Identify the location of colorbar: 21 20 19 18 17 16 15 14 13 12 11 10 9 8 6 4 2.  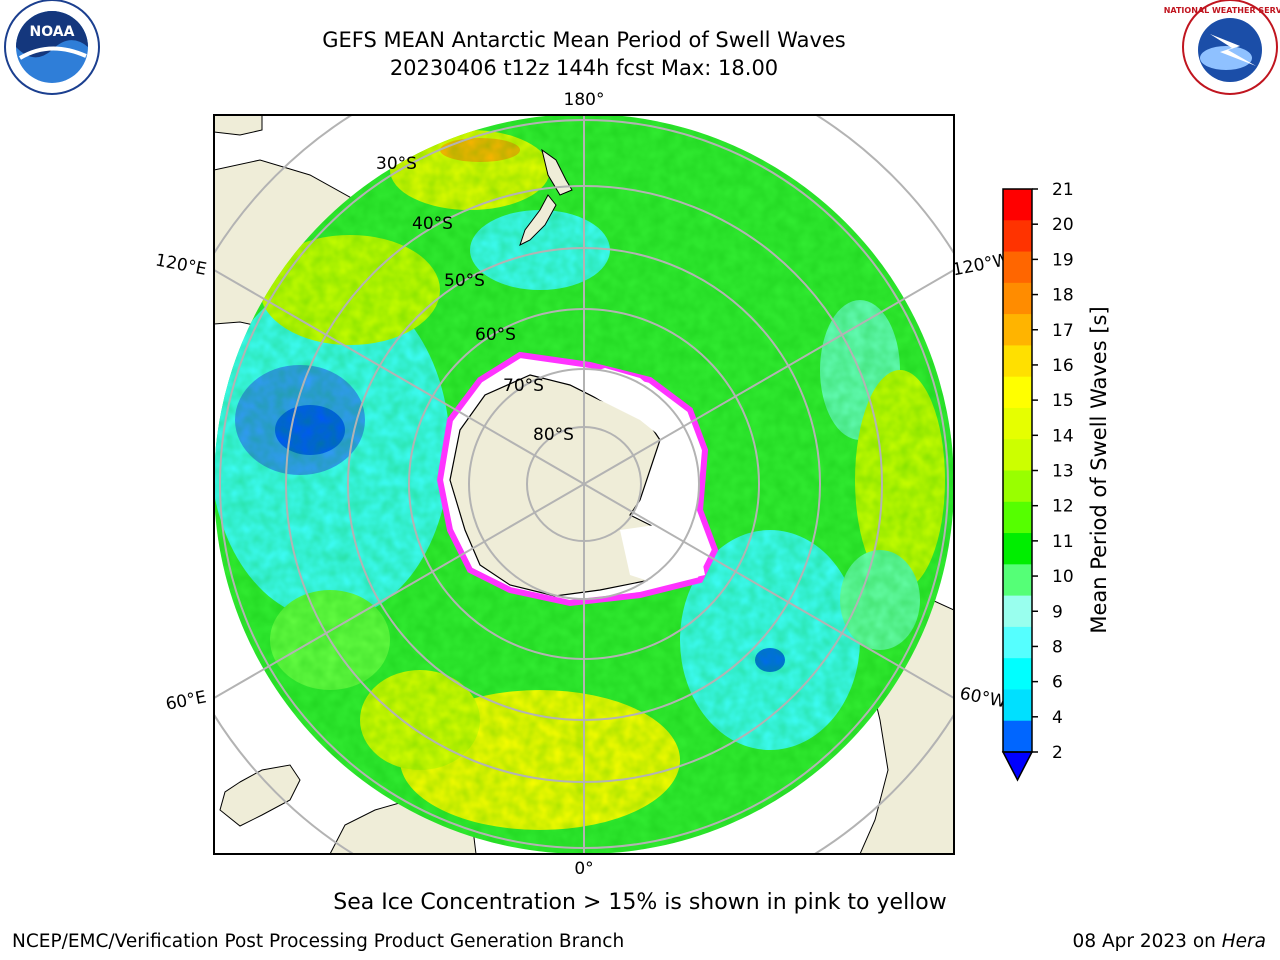
(1037, 481).